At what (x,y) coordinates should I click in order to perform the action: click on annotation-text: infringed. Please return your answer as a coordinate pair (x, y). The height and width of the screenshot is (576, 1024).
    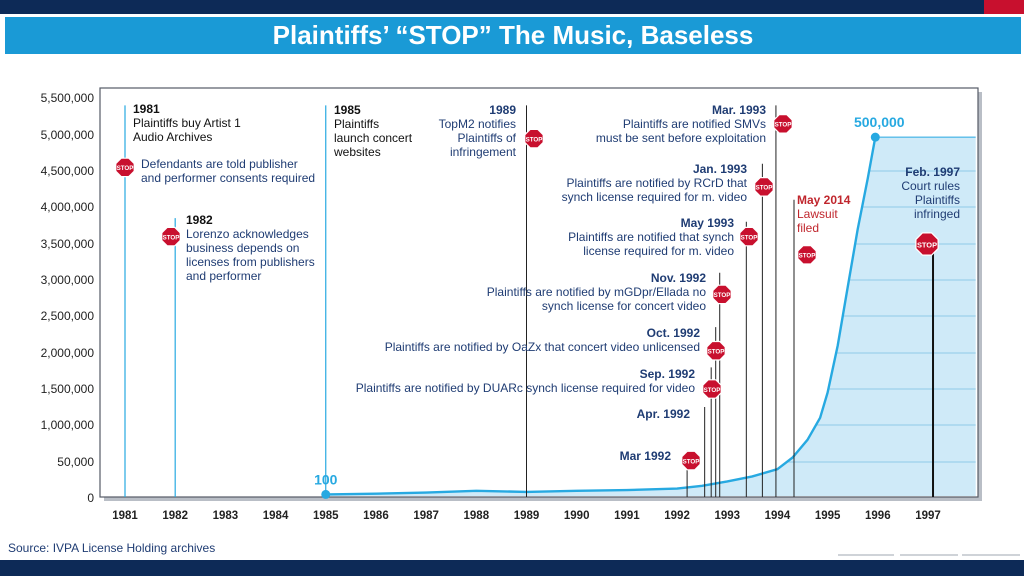
    Looking at the image, I should click on (937, 214).